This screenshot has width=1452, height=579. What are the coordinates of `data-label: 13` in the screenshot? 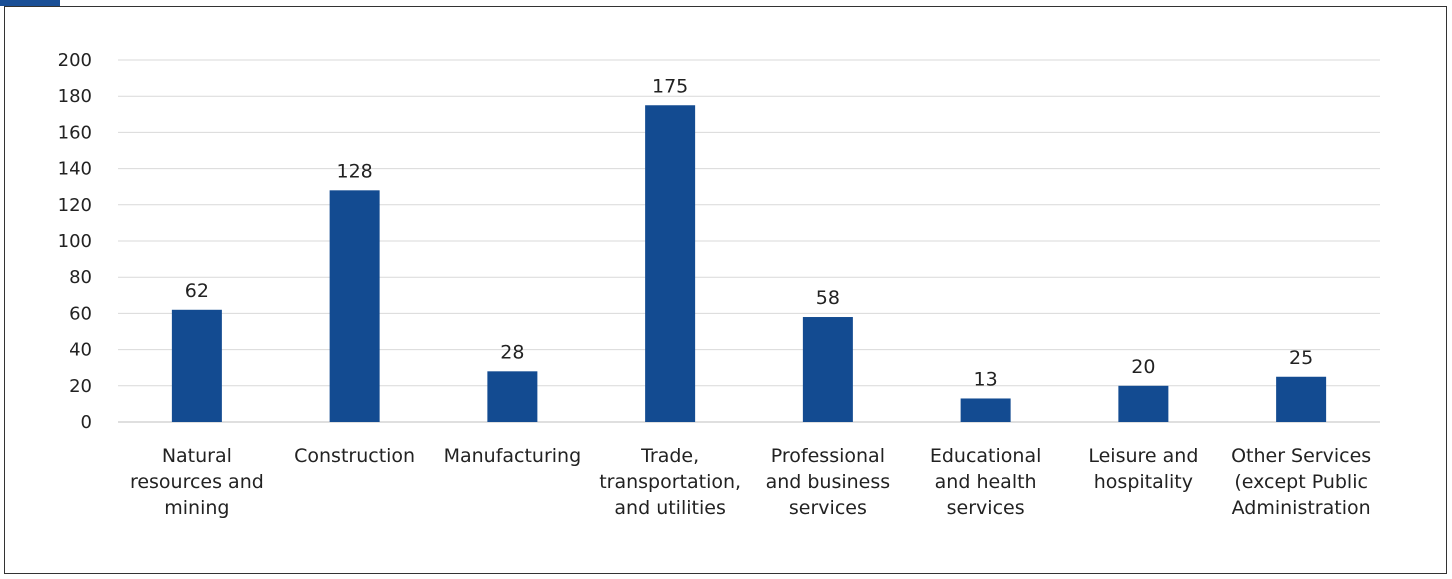 It's located at (986, 379).